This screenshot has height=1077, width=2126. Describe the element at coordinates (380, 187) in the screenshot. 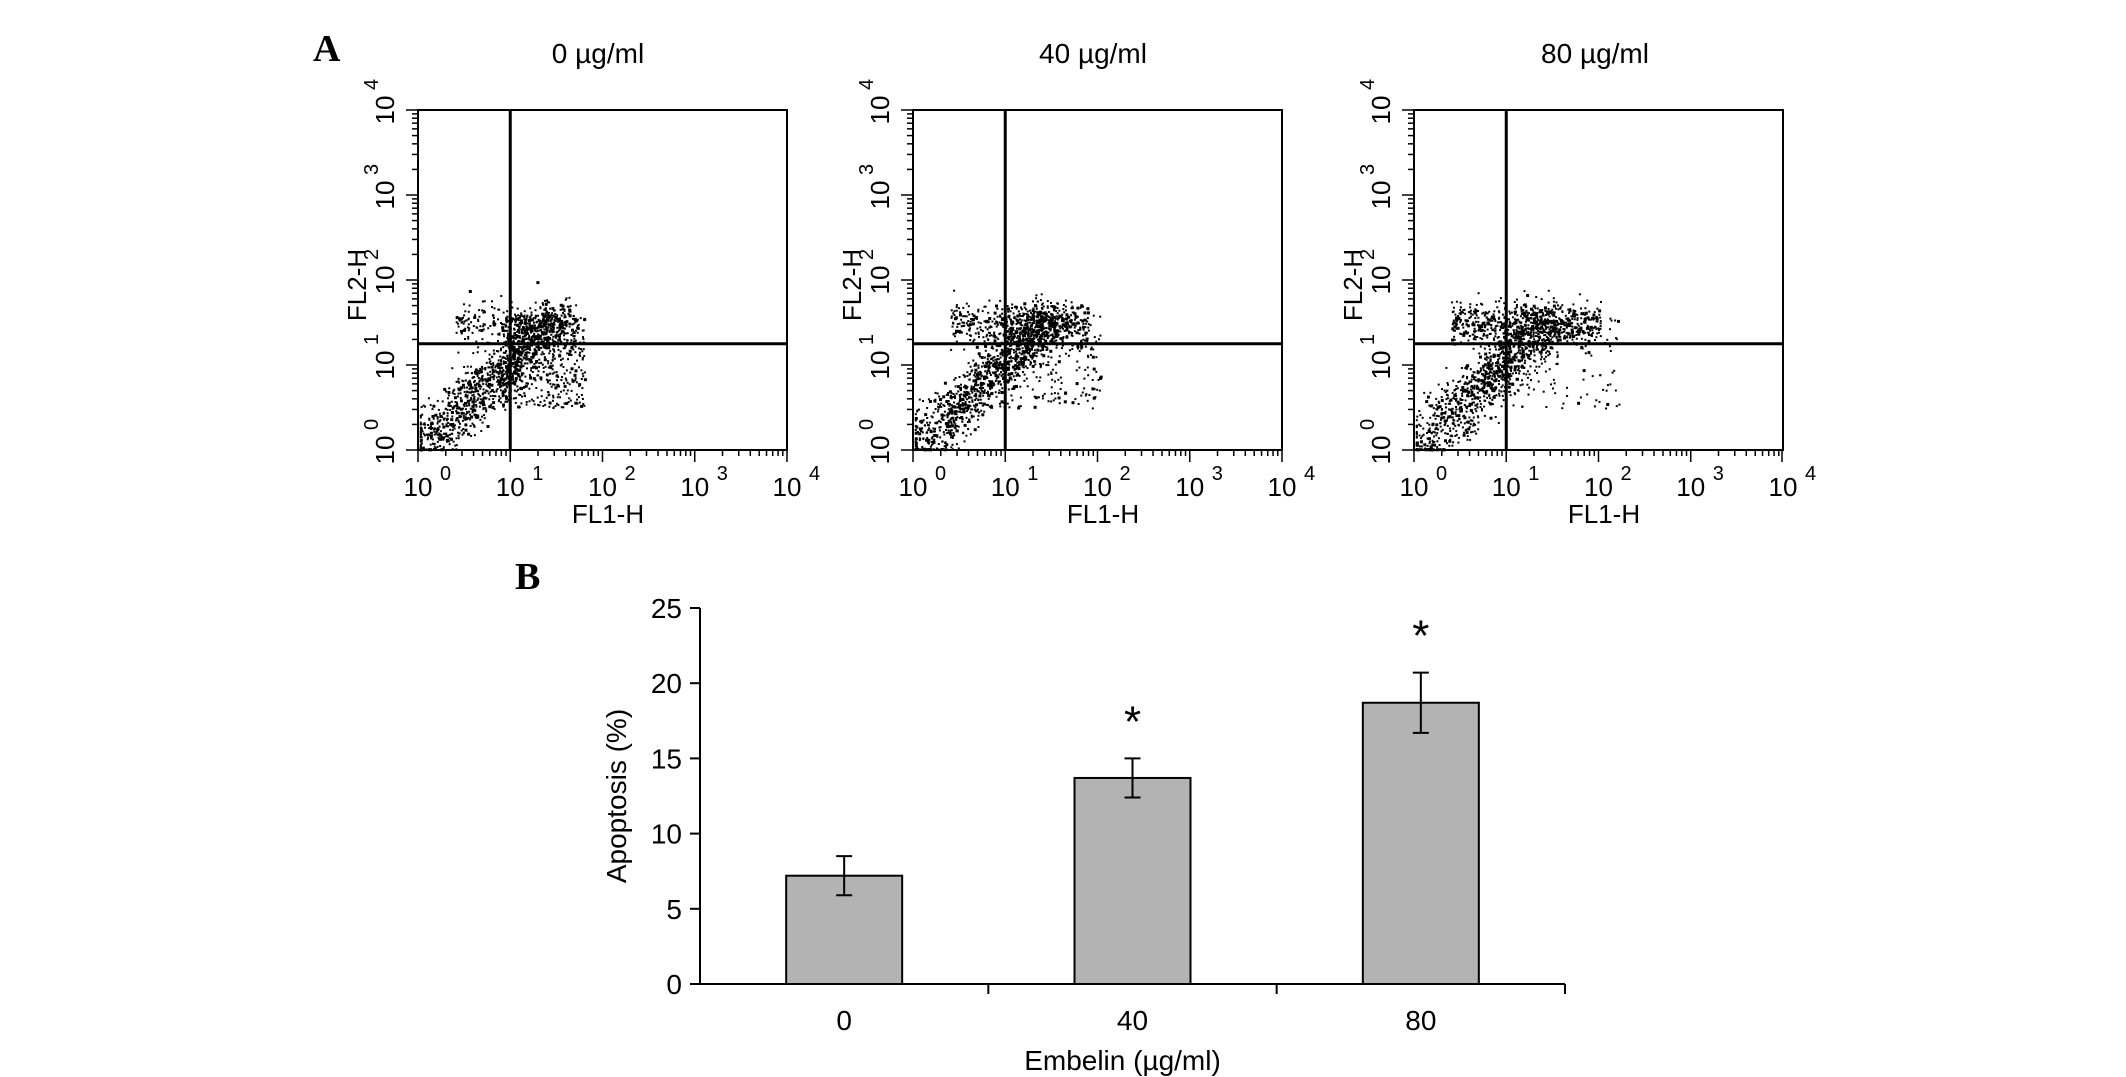

I see `y-tick-label-group: 103` at that location.